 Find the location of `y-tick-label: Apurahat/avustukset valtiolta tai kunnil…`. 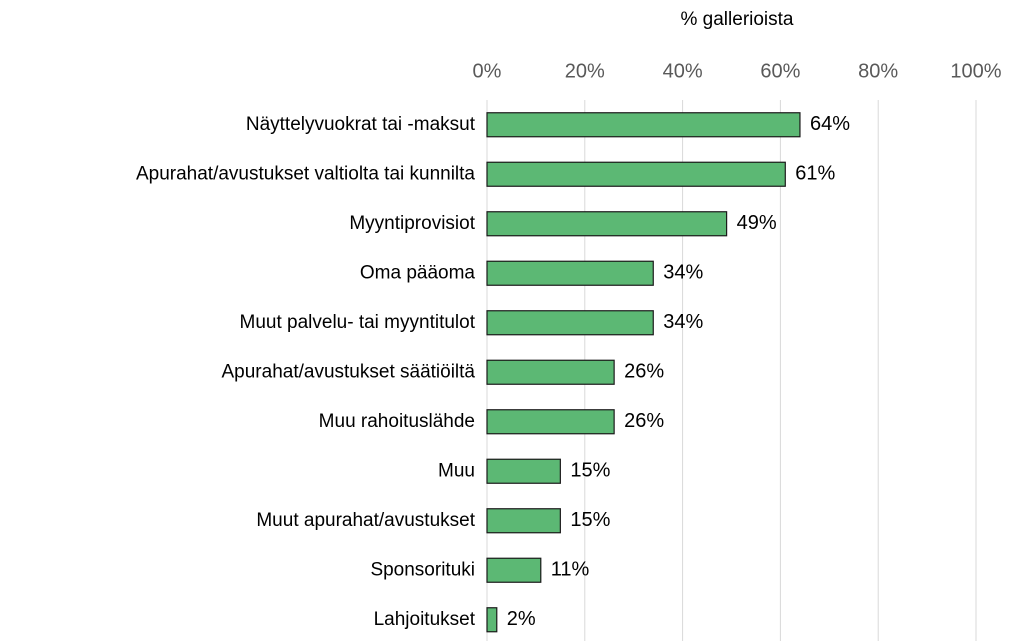

y-tick-label: Apurahat/avustukset valtiolta tai kunnil… is located at coordinates (305, 173).